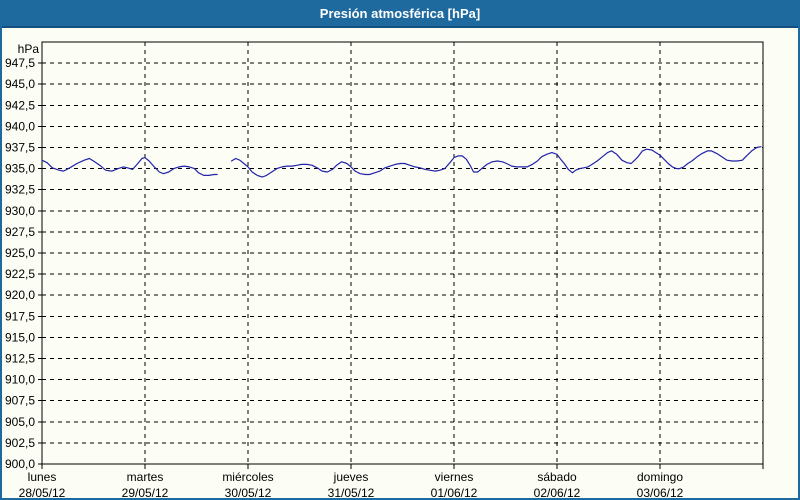 The width and height of the screenshot is (800, 500). I want to click on y-tick-label: 947,5, so click(20, 63).